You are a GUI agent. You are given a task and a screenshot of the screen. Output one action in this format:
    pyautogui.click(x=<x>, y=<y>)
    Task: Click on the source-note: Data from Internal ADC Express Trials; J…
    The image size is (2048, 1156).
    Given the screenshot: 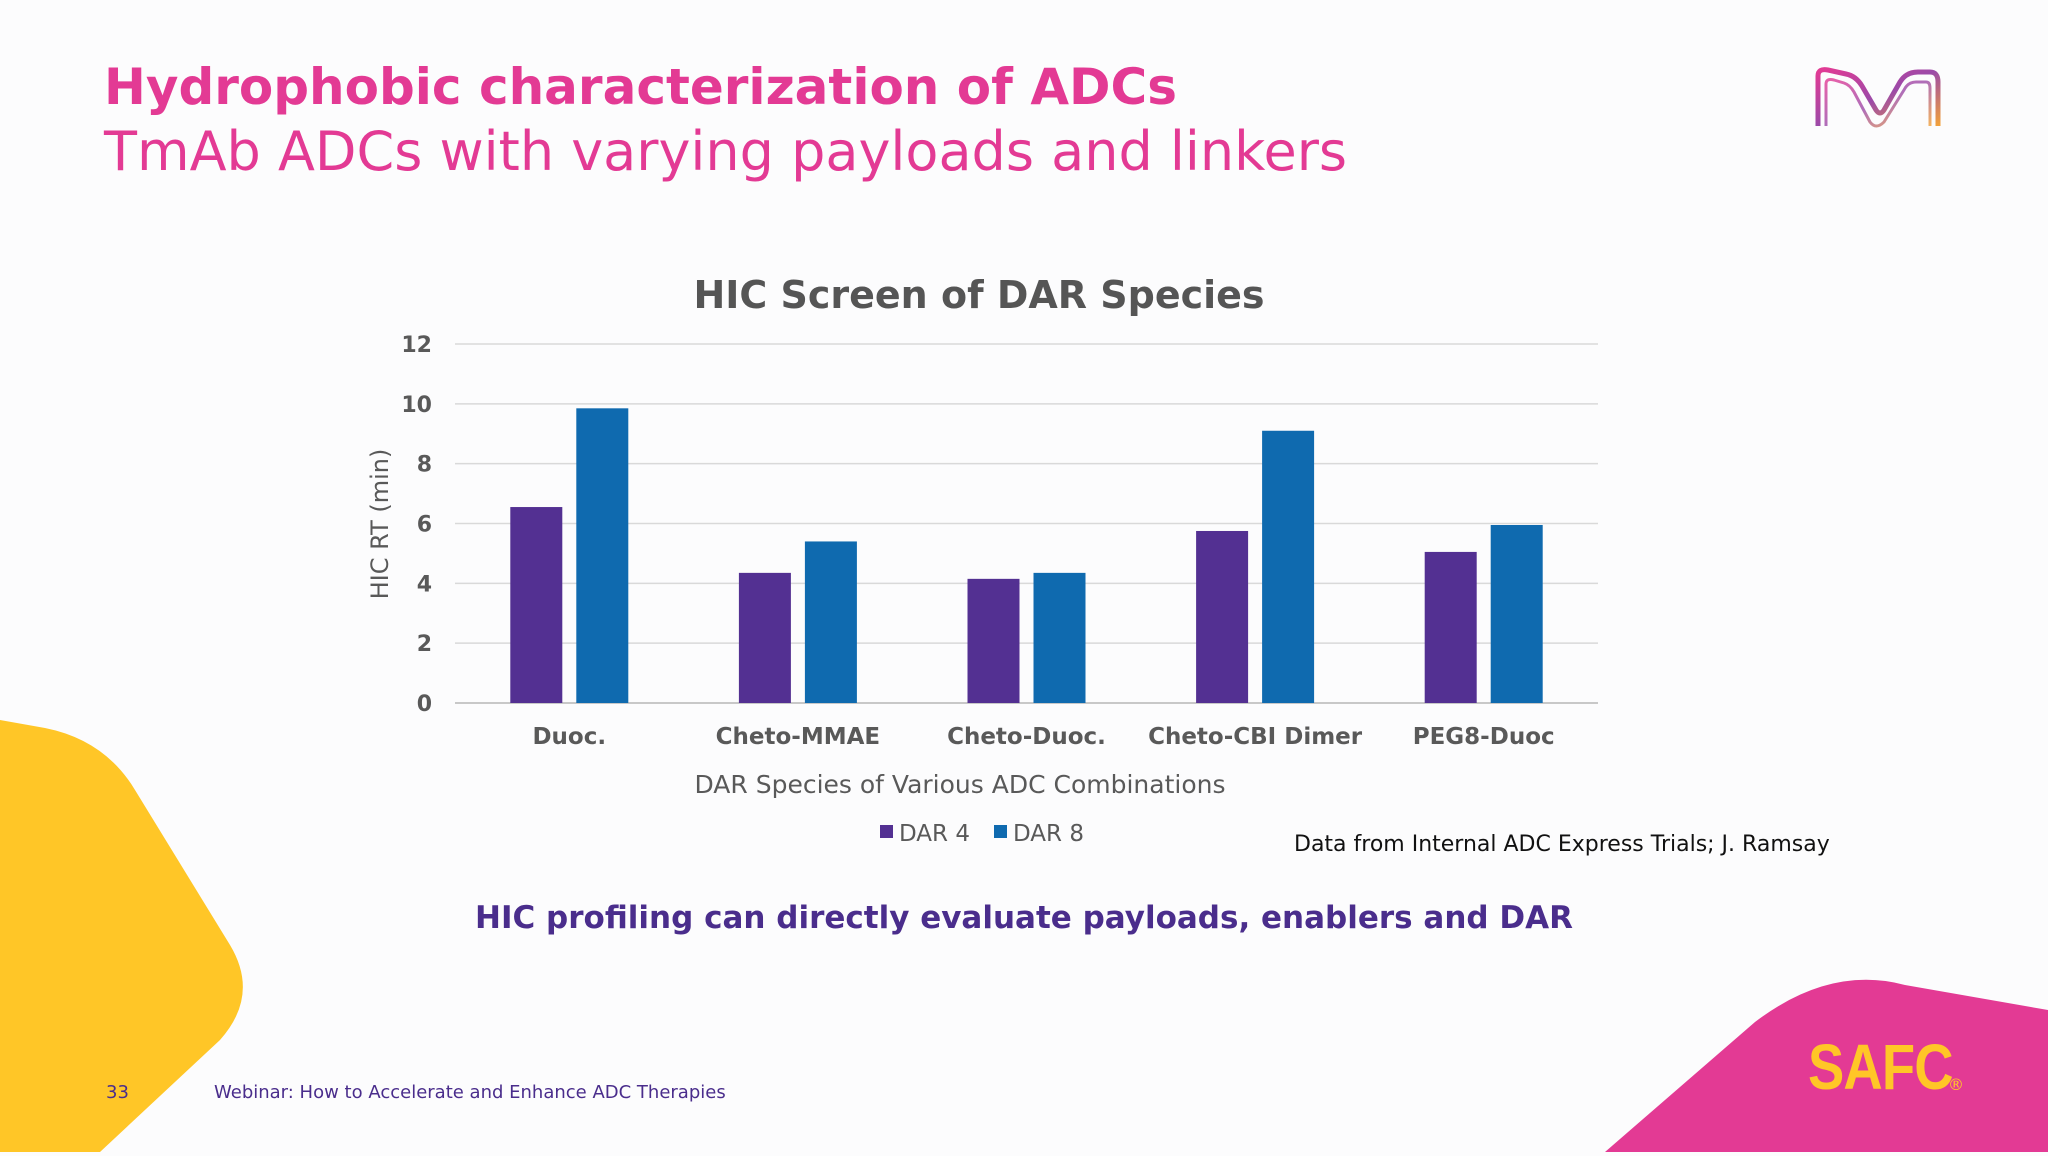 What is the action you would take?
    pyautogui.click(x=1562, y=844)
    